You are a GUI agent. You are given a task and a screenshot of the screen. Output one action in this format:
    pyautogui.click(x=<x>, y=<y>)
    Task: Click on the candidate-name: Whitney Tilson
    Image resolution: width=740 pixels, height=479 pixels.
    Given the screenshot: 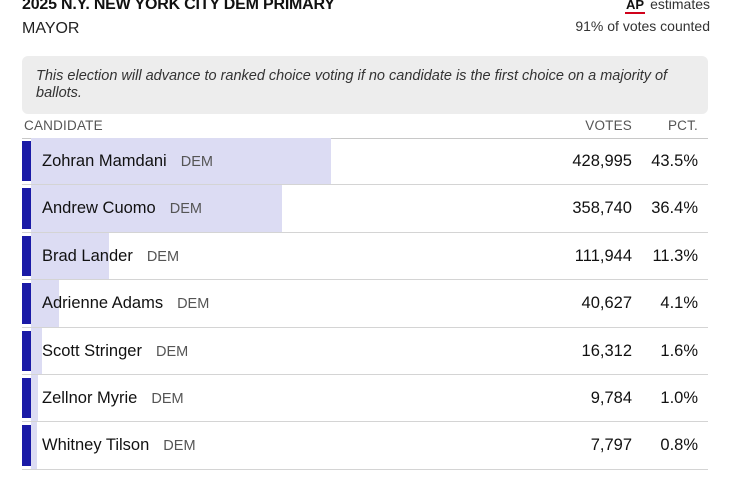 What is the action you would take?
    pyautogui.click(x=96, y=445)
    